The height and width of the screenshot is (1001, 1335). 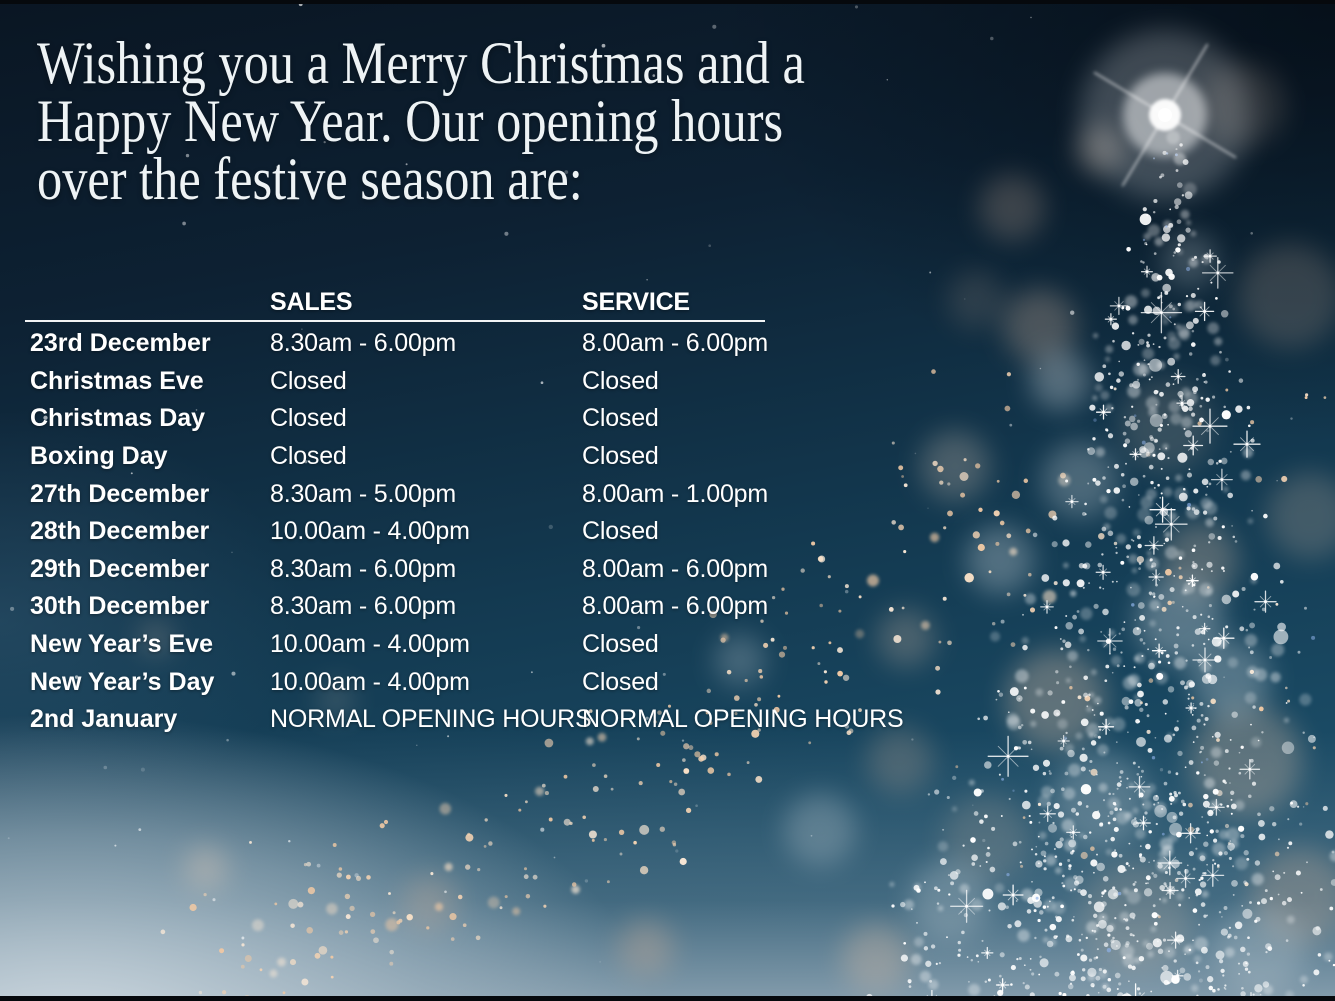 What do you see at coordinates (120, 493) in the screenshot?
I see `row-label: 27th December` at bounding box center [120, 493].